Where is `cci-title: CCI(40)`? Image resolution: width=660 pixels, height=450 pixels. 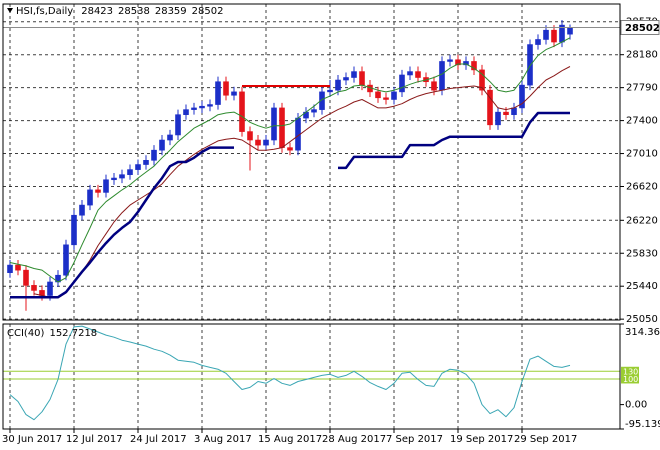
cci-title: CCI(40) is located at coordinates (26, 333).